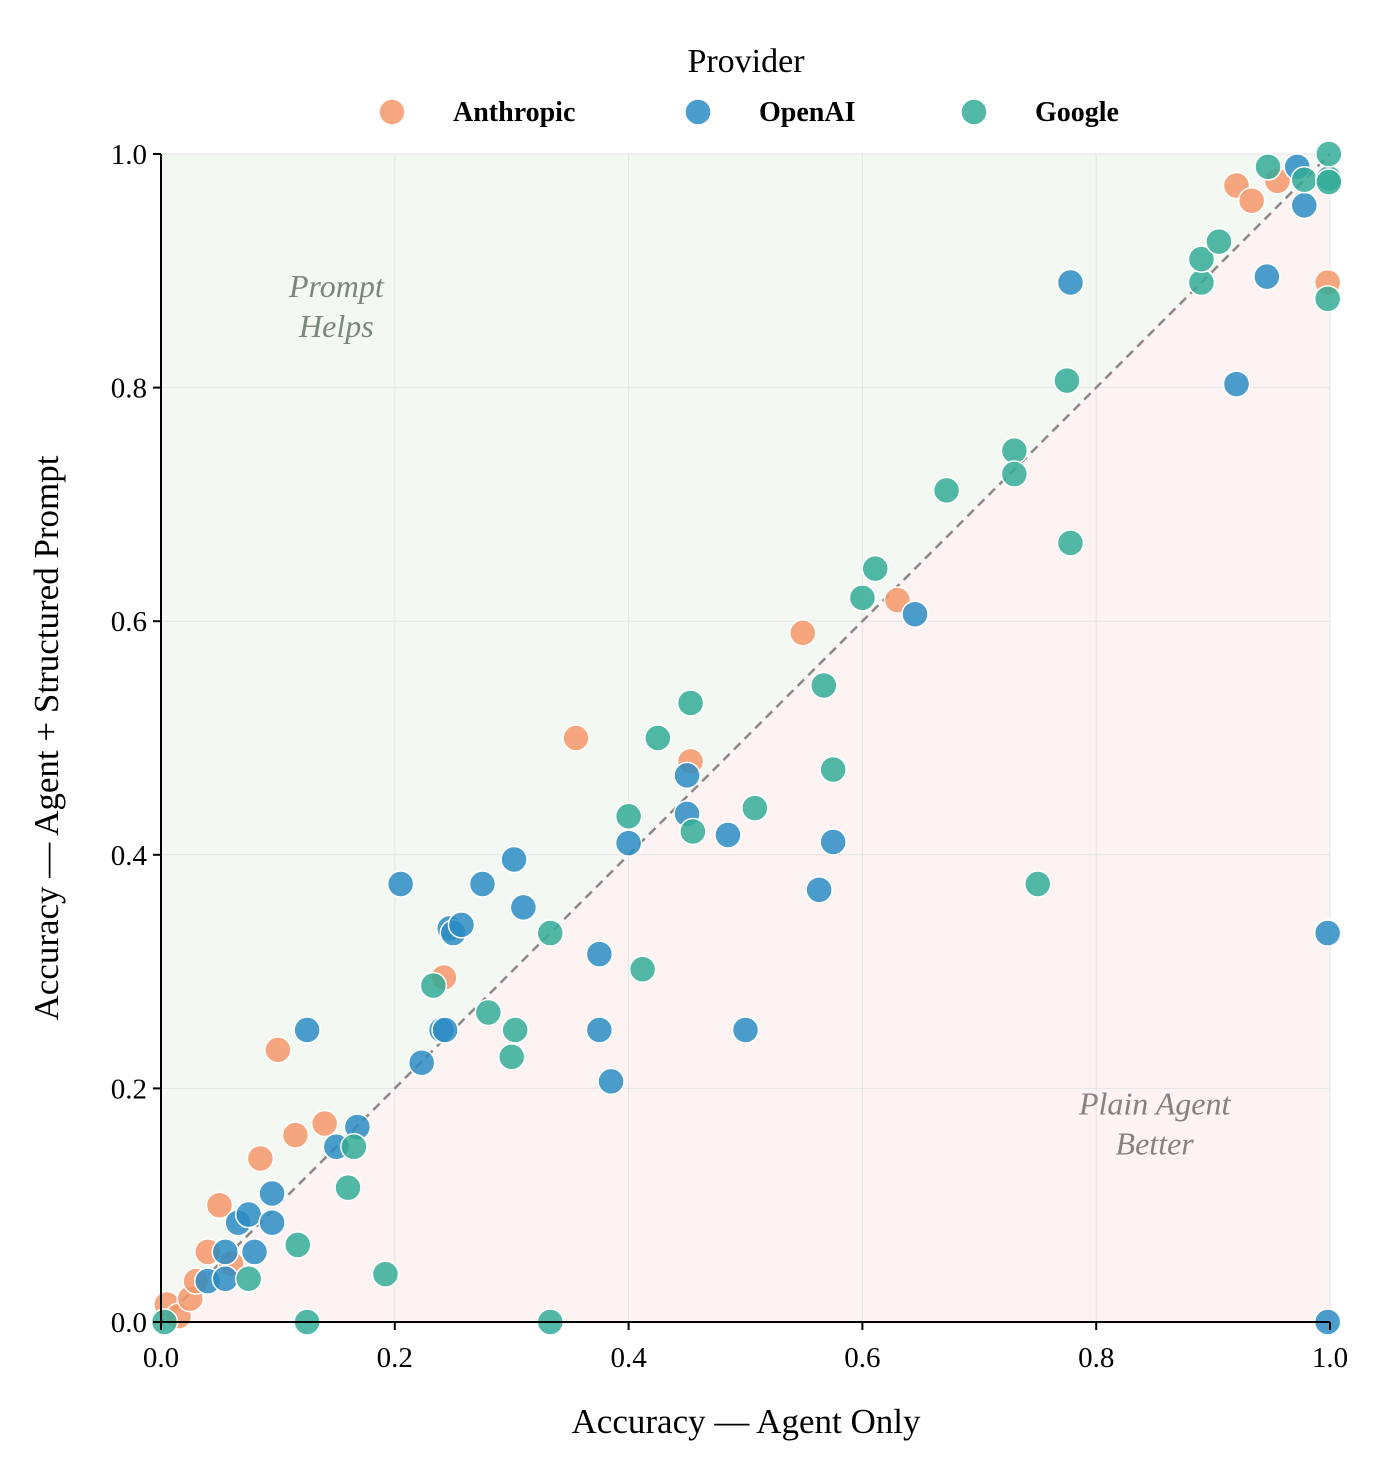  What do you see at coordinates (129, 1089) in the screenshot?
I see `y-tick-label: 0.2` at bounding box center [129, 1089].